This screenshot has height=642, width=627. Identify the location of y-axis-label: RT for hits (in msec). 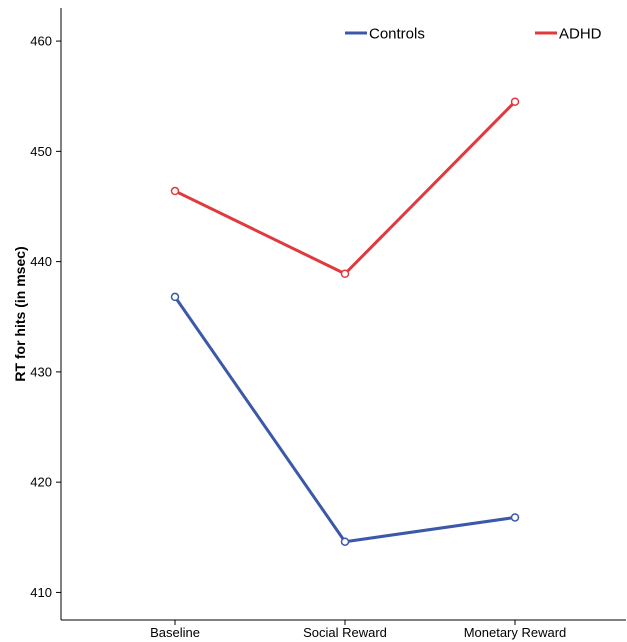
(20, 313).